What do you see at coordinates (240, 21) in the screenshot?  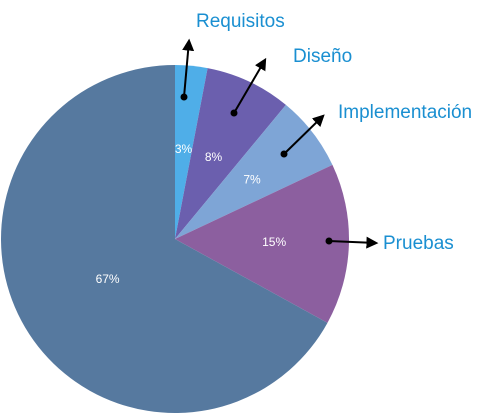 I see `callout-label-requisitos: Requisitos` at bounding box center [240, 21].